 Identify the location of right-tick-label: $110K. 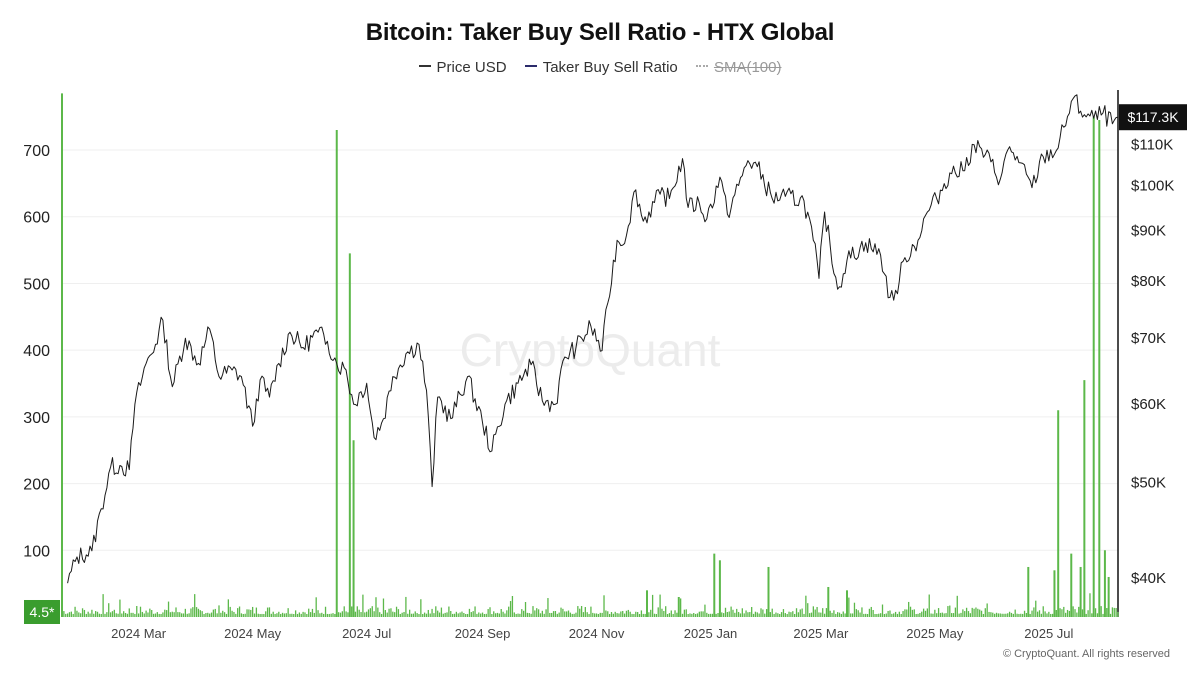
(1152, 145).